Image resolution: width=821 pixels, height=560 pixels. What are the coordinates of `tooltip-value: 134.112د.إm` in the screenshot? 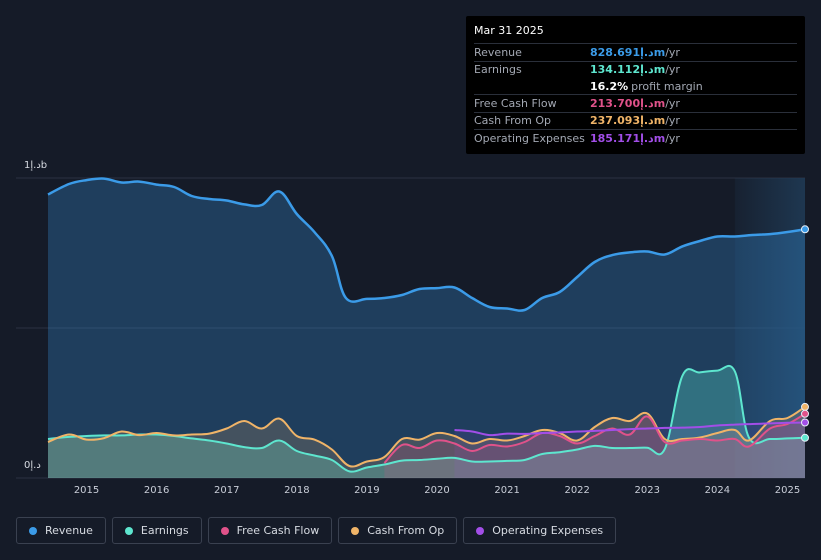 It's located at (628, 70).